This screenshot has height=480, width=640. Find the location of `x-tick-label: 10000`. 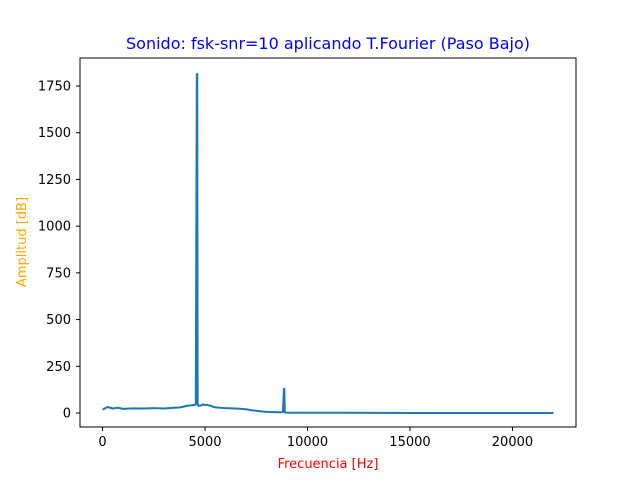

x-tick-label: 10000 is located at coordinates (307, 442).